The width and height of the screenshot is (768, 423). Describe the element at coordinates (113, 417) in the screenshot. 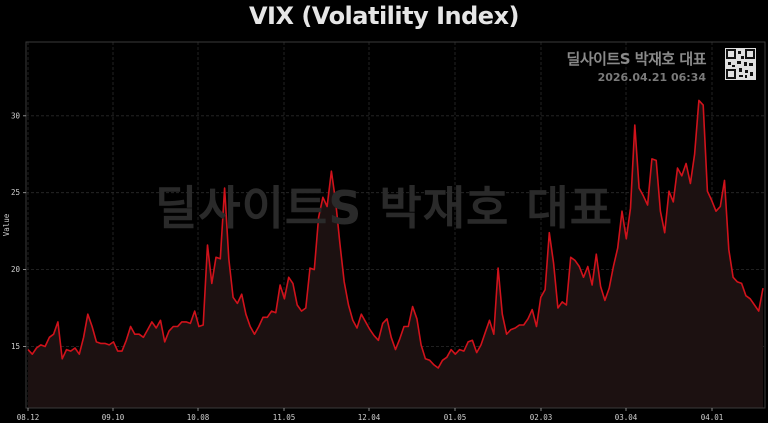

I see `x-tick-label: 09.10` at that location.